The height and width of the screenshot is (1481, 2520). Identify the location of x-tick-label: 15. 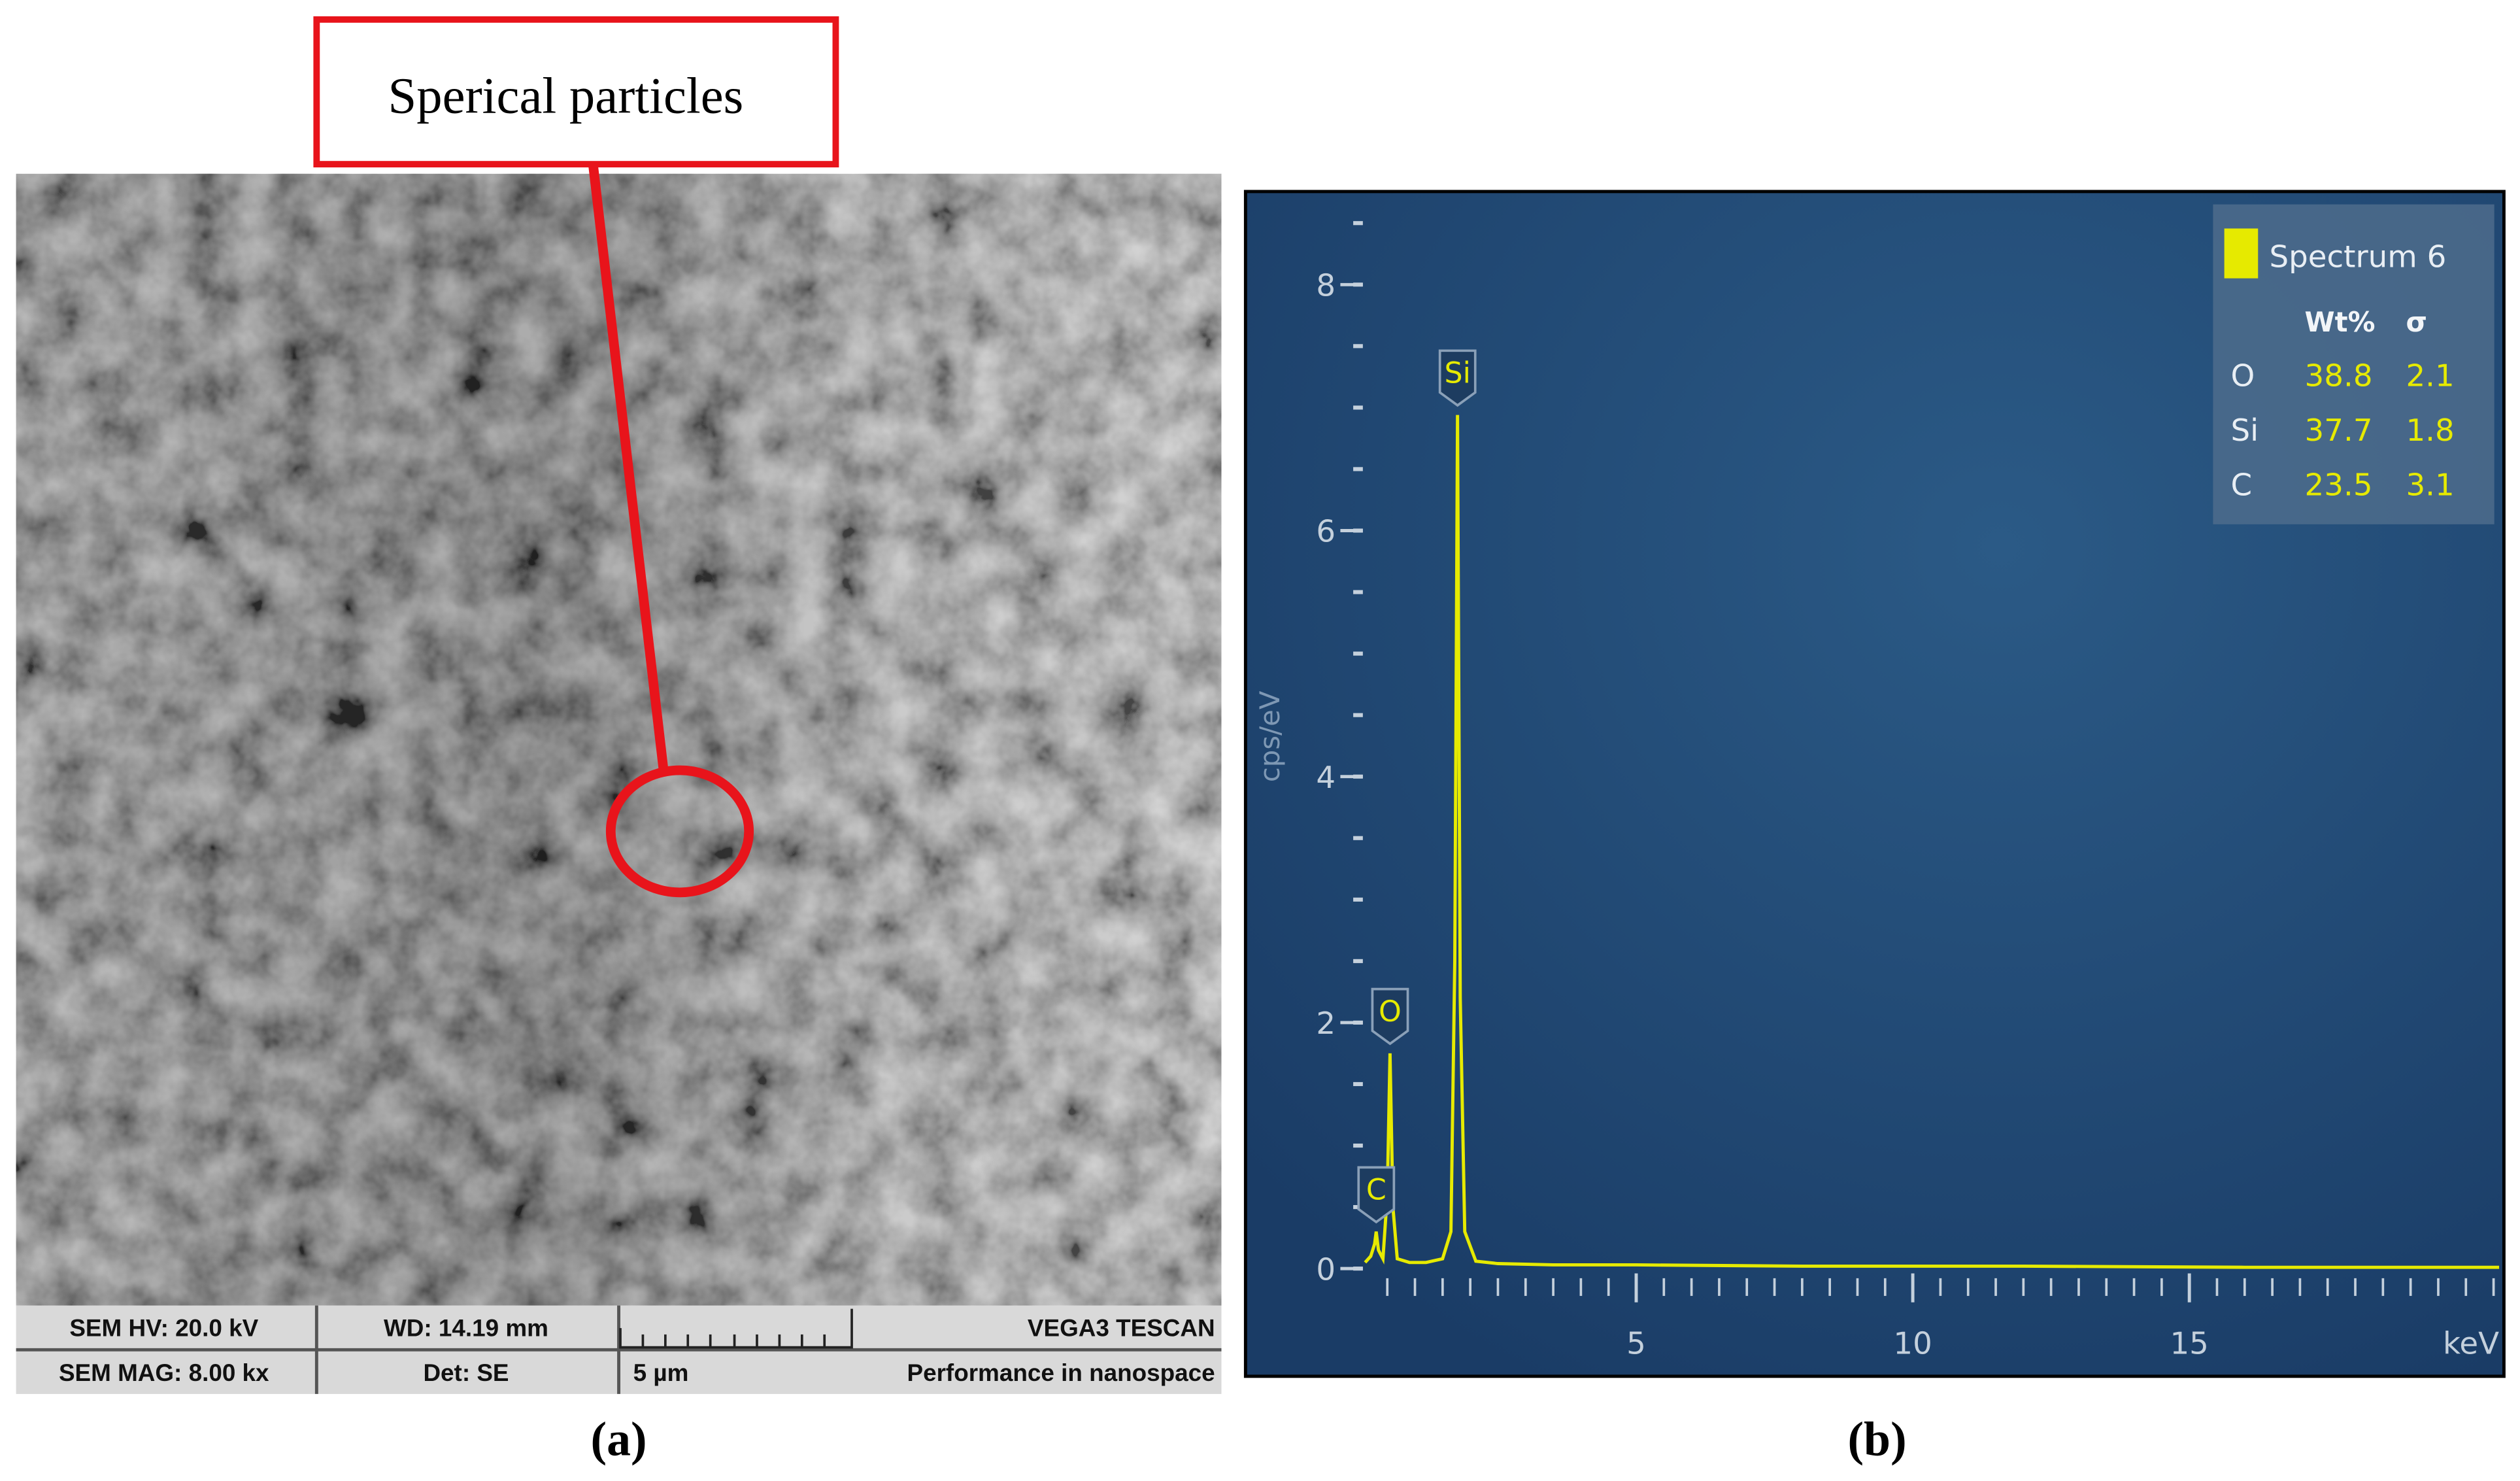
(2189, 1343).